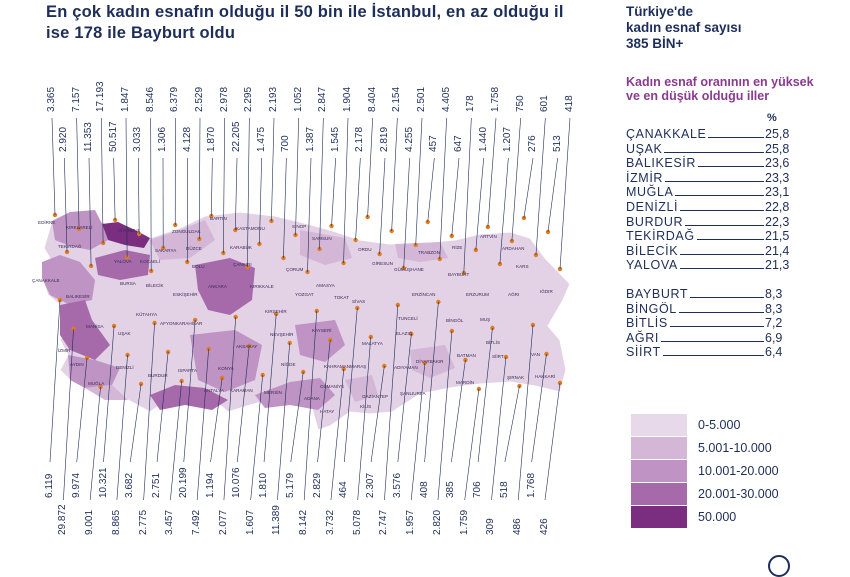  What do you see at coordinates (430, 361) in the screenshot?
I see `city-label: DİYARBAKIR` at bounding box center [430, 361].